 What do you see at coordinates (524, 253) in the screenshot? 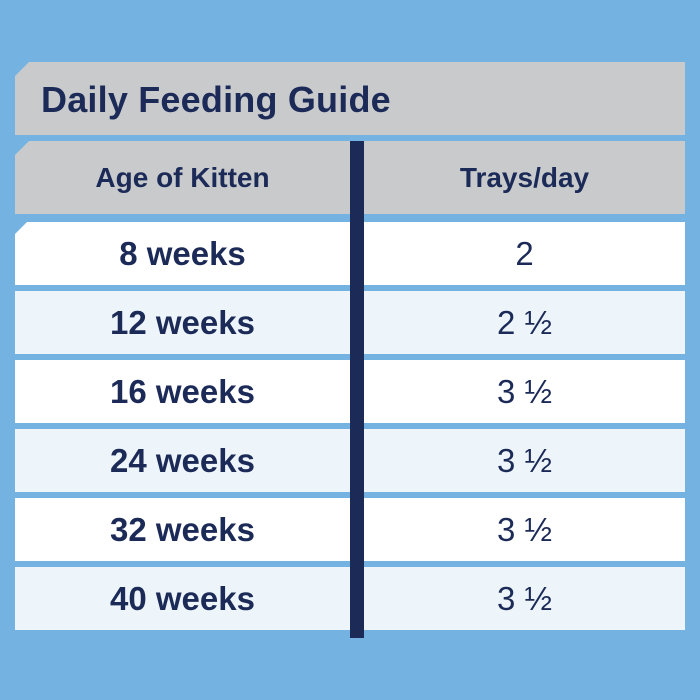
I see `trays-cell: 2` at bounding box center [524, 253].